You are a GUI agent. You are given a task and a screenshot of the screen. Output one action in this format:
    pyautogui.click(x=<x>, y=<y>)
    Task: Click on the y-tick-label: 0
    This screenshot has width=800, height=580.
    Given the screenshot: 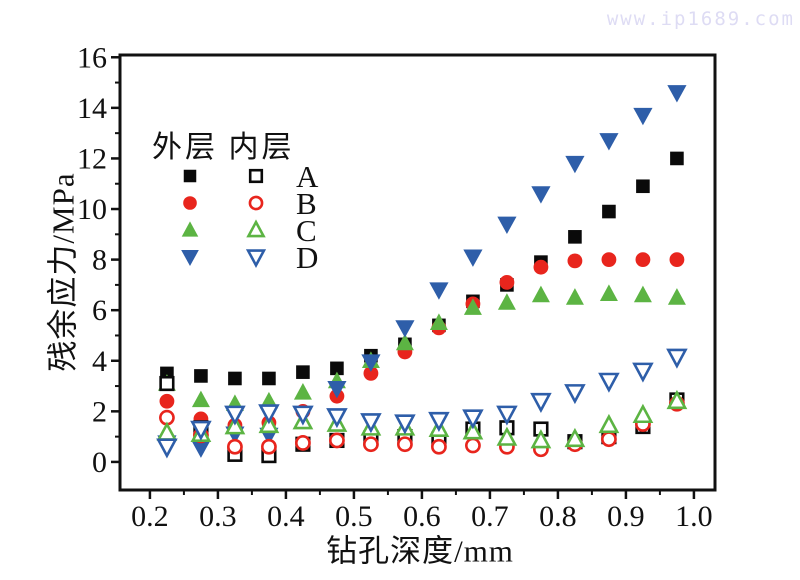 What is the action you would take?
    pyautogui.click(x=99, y=462)
    